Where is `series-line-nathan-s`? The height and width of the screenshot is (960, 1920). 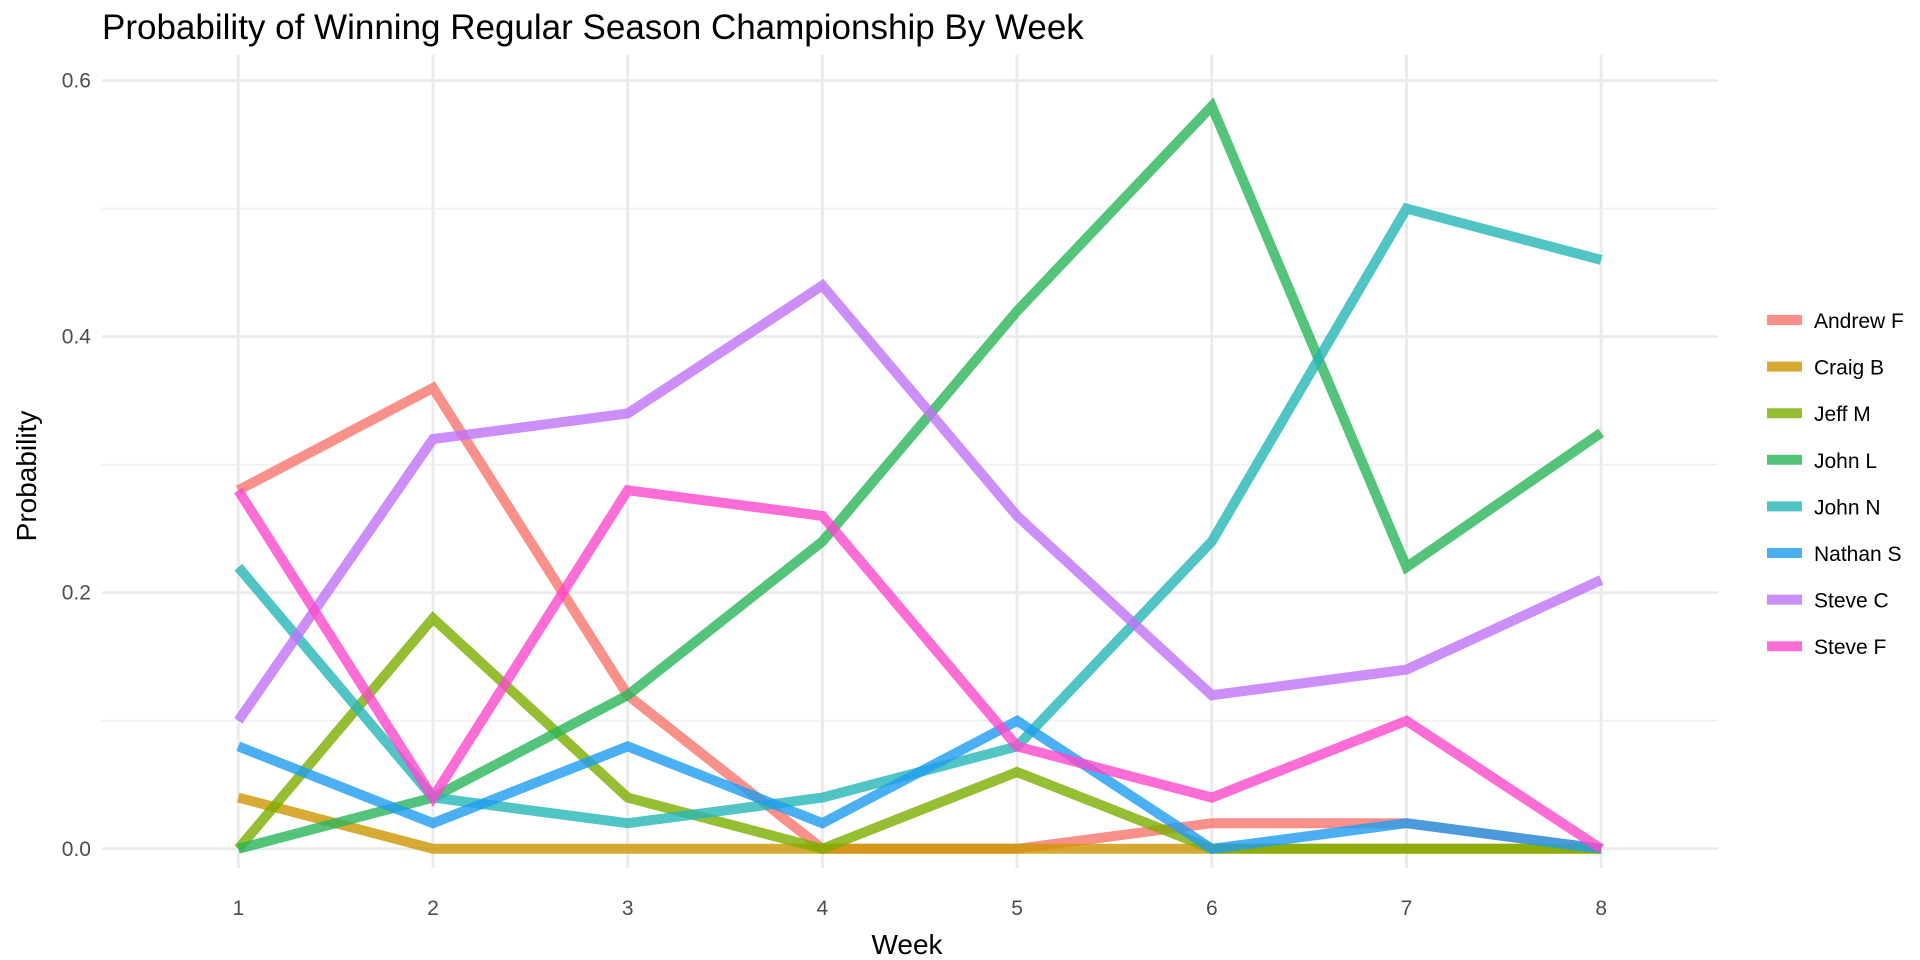 series-line-nathan-s is located at coordinates (919, 784).